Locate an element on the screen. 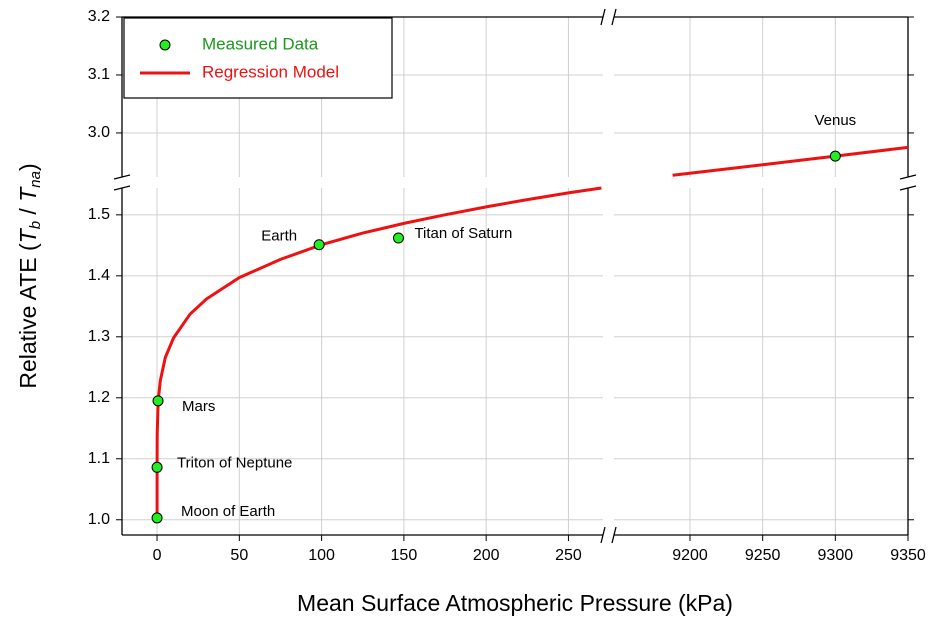 The image size is (939, 635). y-axis-label: Relative ATE (Tb / Tna) is located at coordinates (29, 275).